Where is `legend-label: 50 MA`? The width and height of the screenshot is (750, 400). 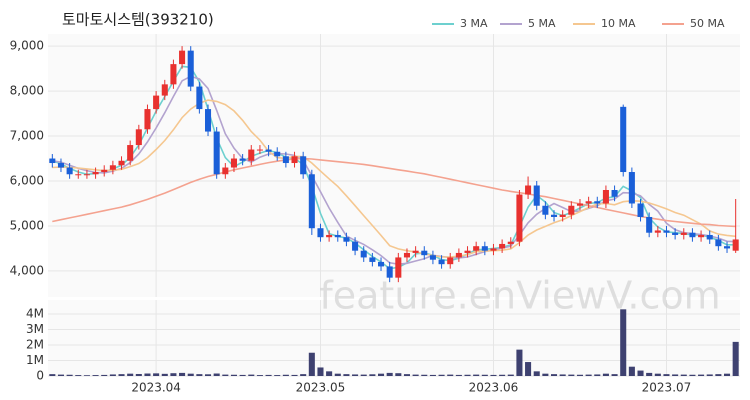
legend-label: 50 MA is located at coordinates (707, 23).